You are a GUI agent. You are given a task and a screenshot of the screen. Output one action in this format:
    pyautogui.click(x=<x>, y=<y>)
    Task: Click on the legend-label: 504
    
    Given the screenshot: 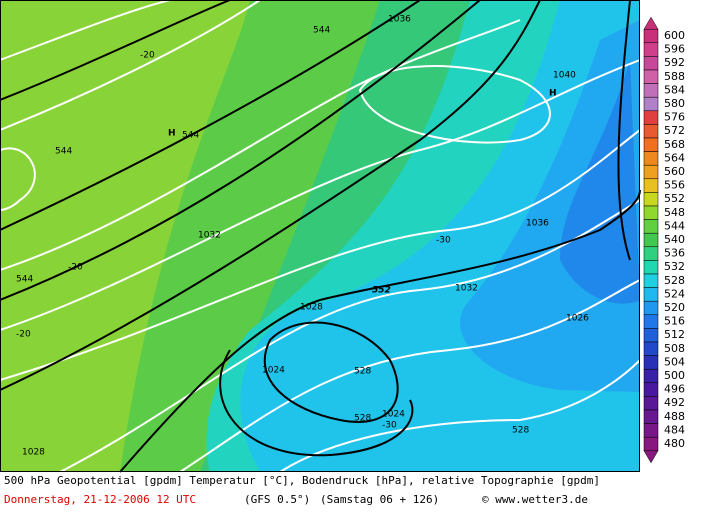 What is the action you would take?
    pyautogui.click(x=674, y=361)
    